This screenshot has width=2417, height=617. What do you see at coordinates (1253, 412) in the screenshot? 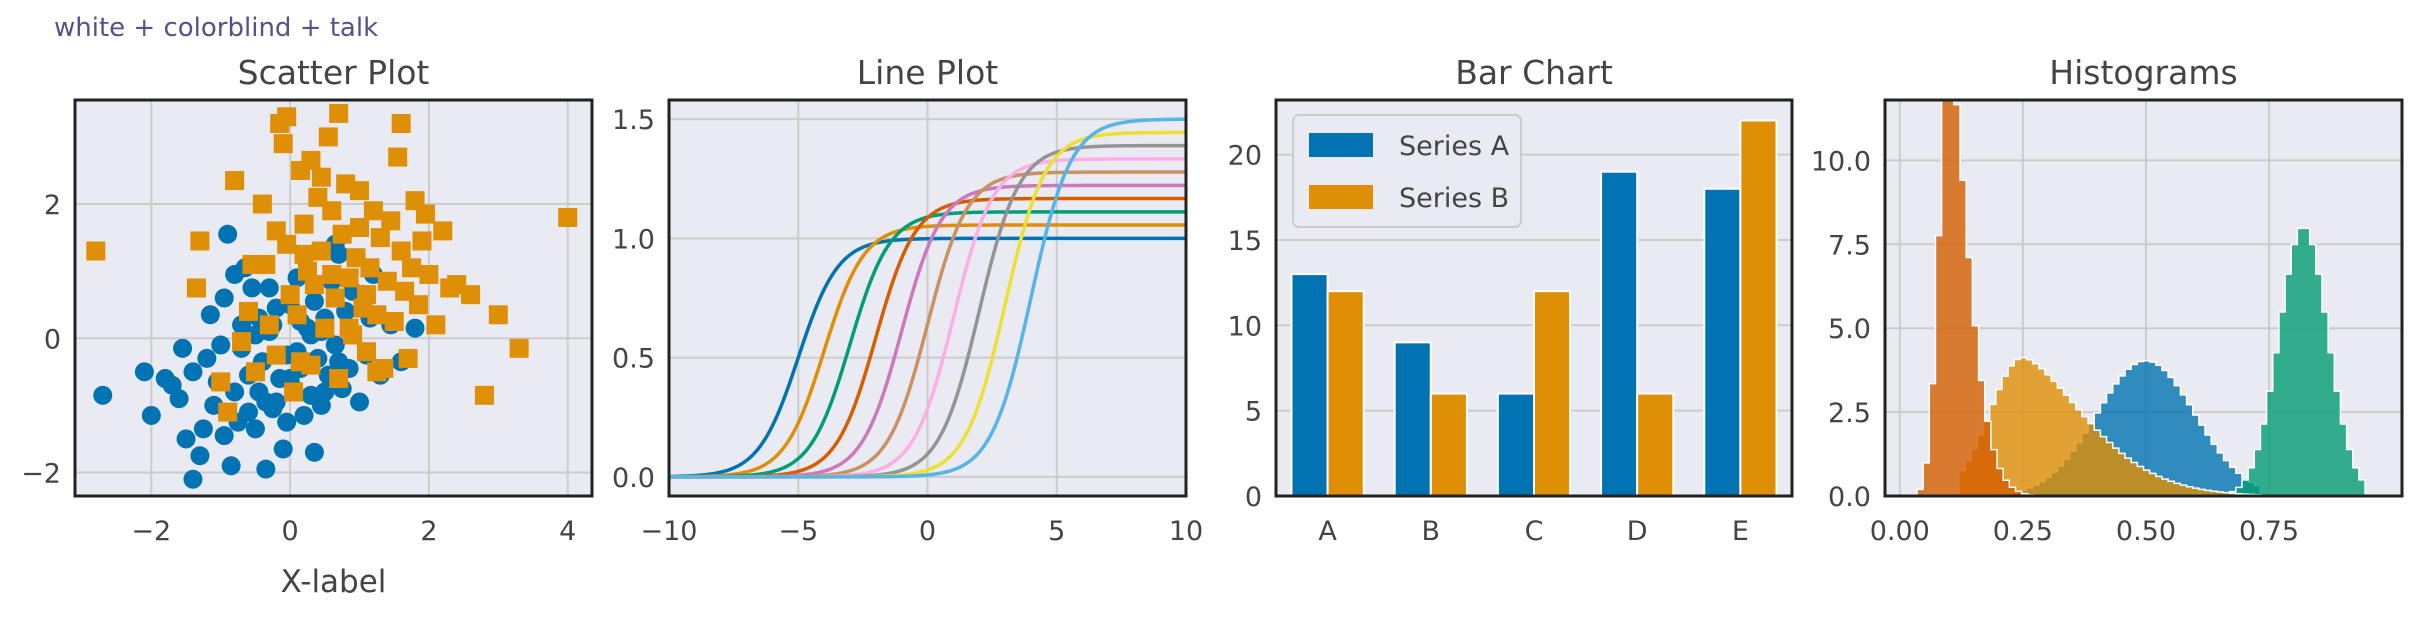
I see `y-tick-label: 5` at bounding box center [1253, 412].